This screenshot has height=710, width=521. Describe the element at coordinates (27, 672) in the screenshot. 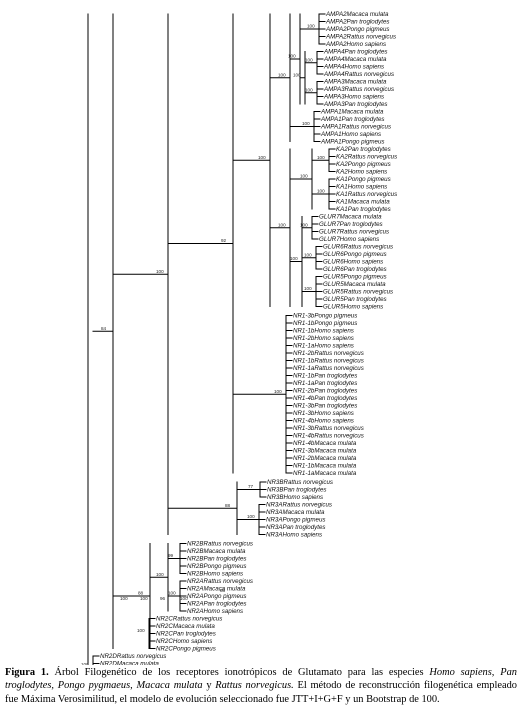

I see `caption-label: Figura 1.` at that location.